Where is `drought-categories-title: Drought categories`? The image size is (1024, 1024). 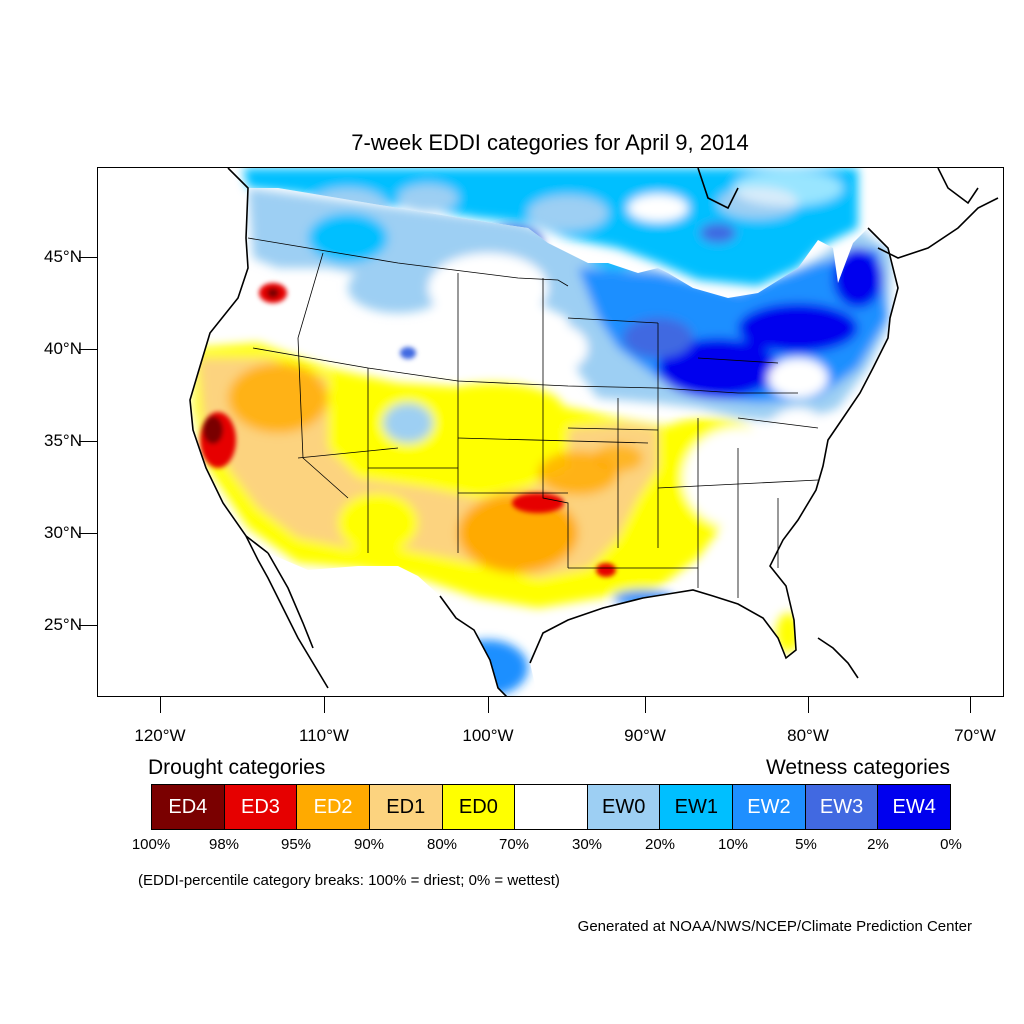 drought-categories-title: Drought categories is located at coordinates (237, 767).